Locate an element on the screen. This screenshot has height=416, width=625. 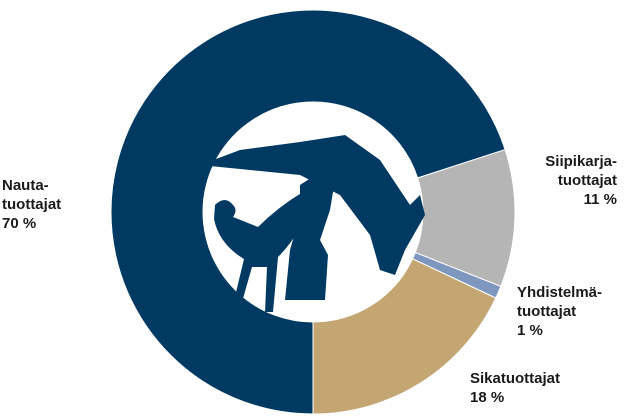
label-siipikarja: Siipikarja- tuottajat 11 % is located at coordinates (581, 180).